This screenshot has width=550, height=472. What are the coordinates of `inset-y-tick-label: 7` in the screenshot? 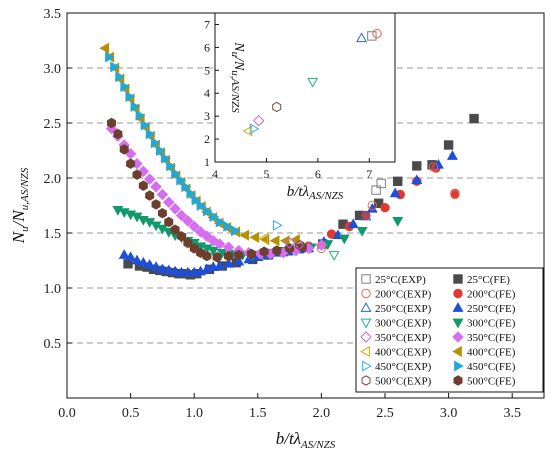 It's located at (207, 24).